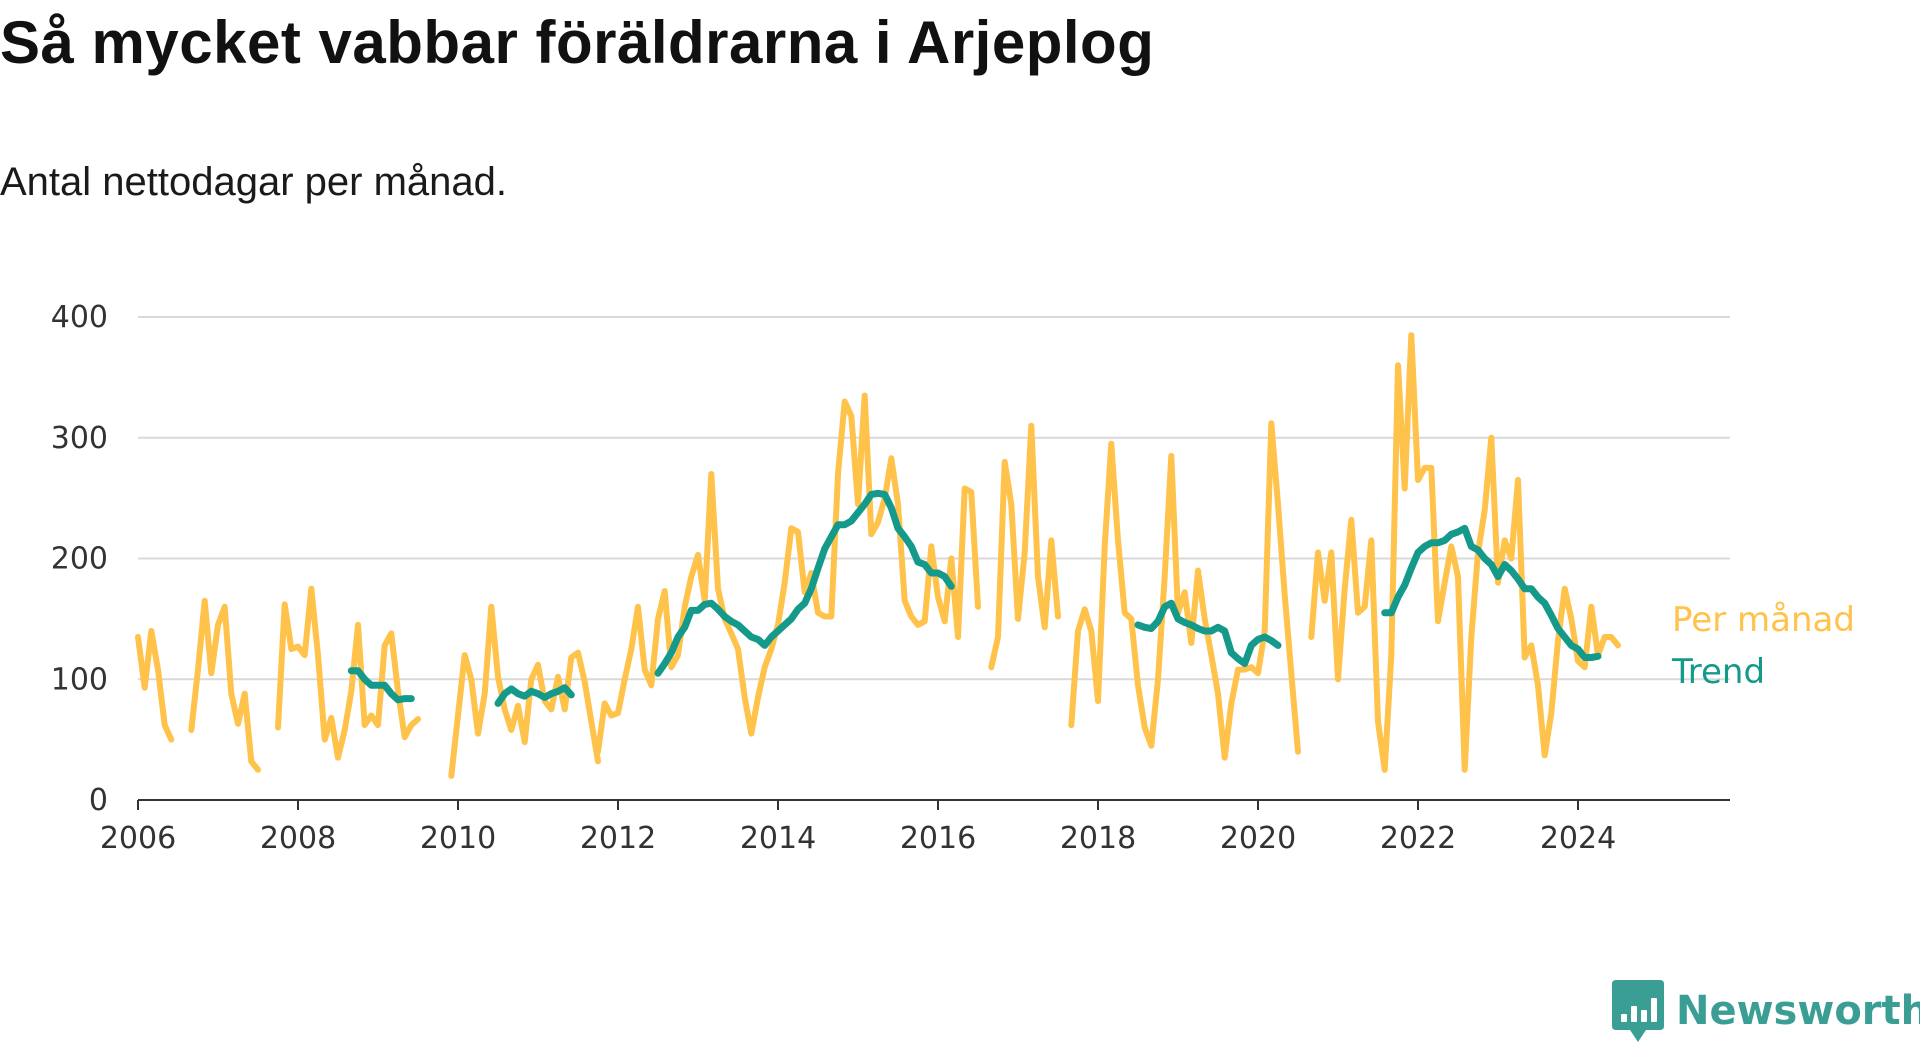 This screenshot has width=1920, height=1042. Describe the element at coordinates (98, 800) in the screenshot. I see `y-tick-label: 0` at that location.